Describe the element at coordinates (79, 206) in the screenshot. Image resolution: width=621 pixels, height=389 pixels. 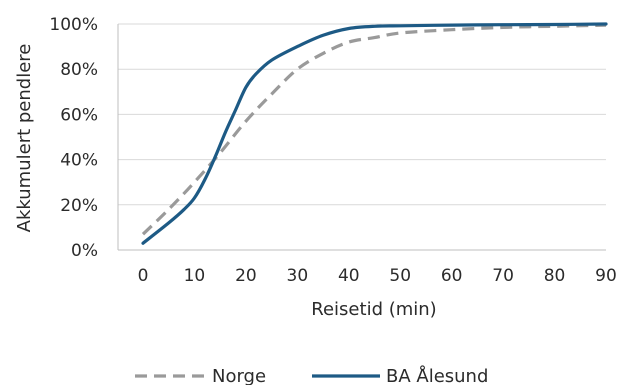
I see `y-tick-label: 20%` at that location.